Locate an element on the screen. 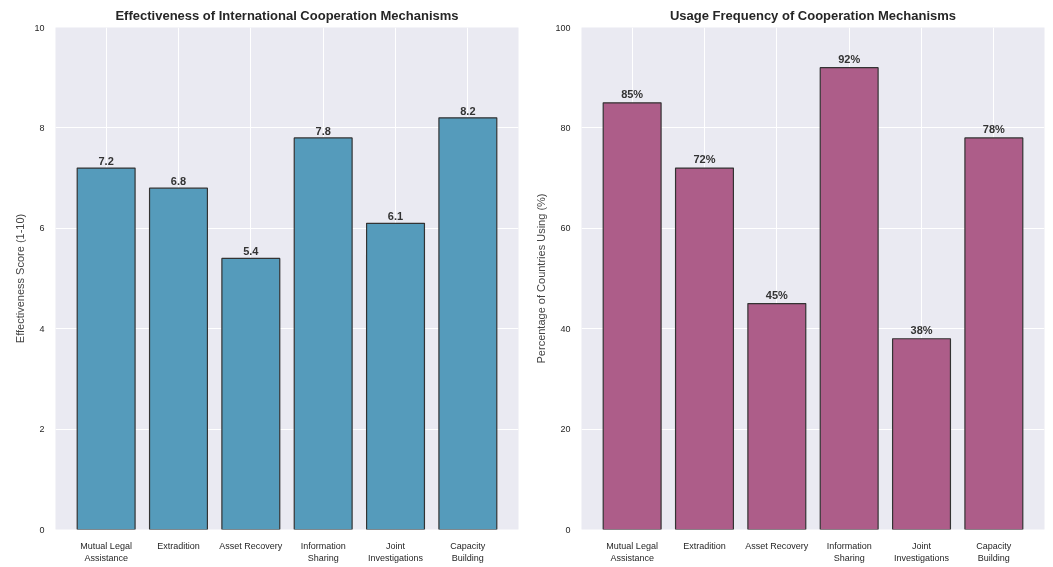 The height and width of the screenshot is (567, 1053). data-label: 8.2 is located at coordinates (468, 110).